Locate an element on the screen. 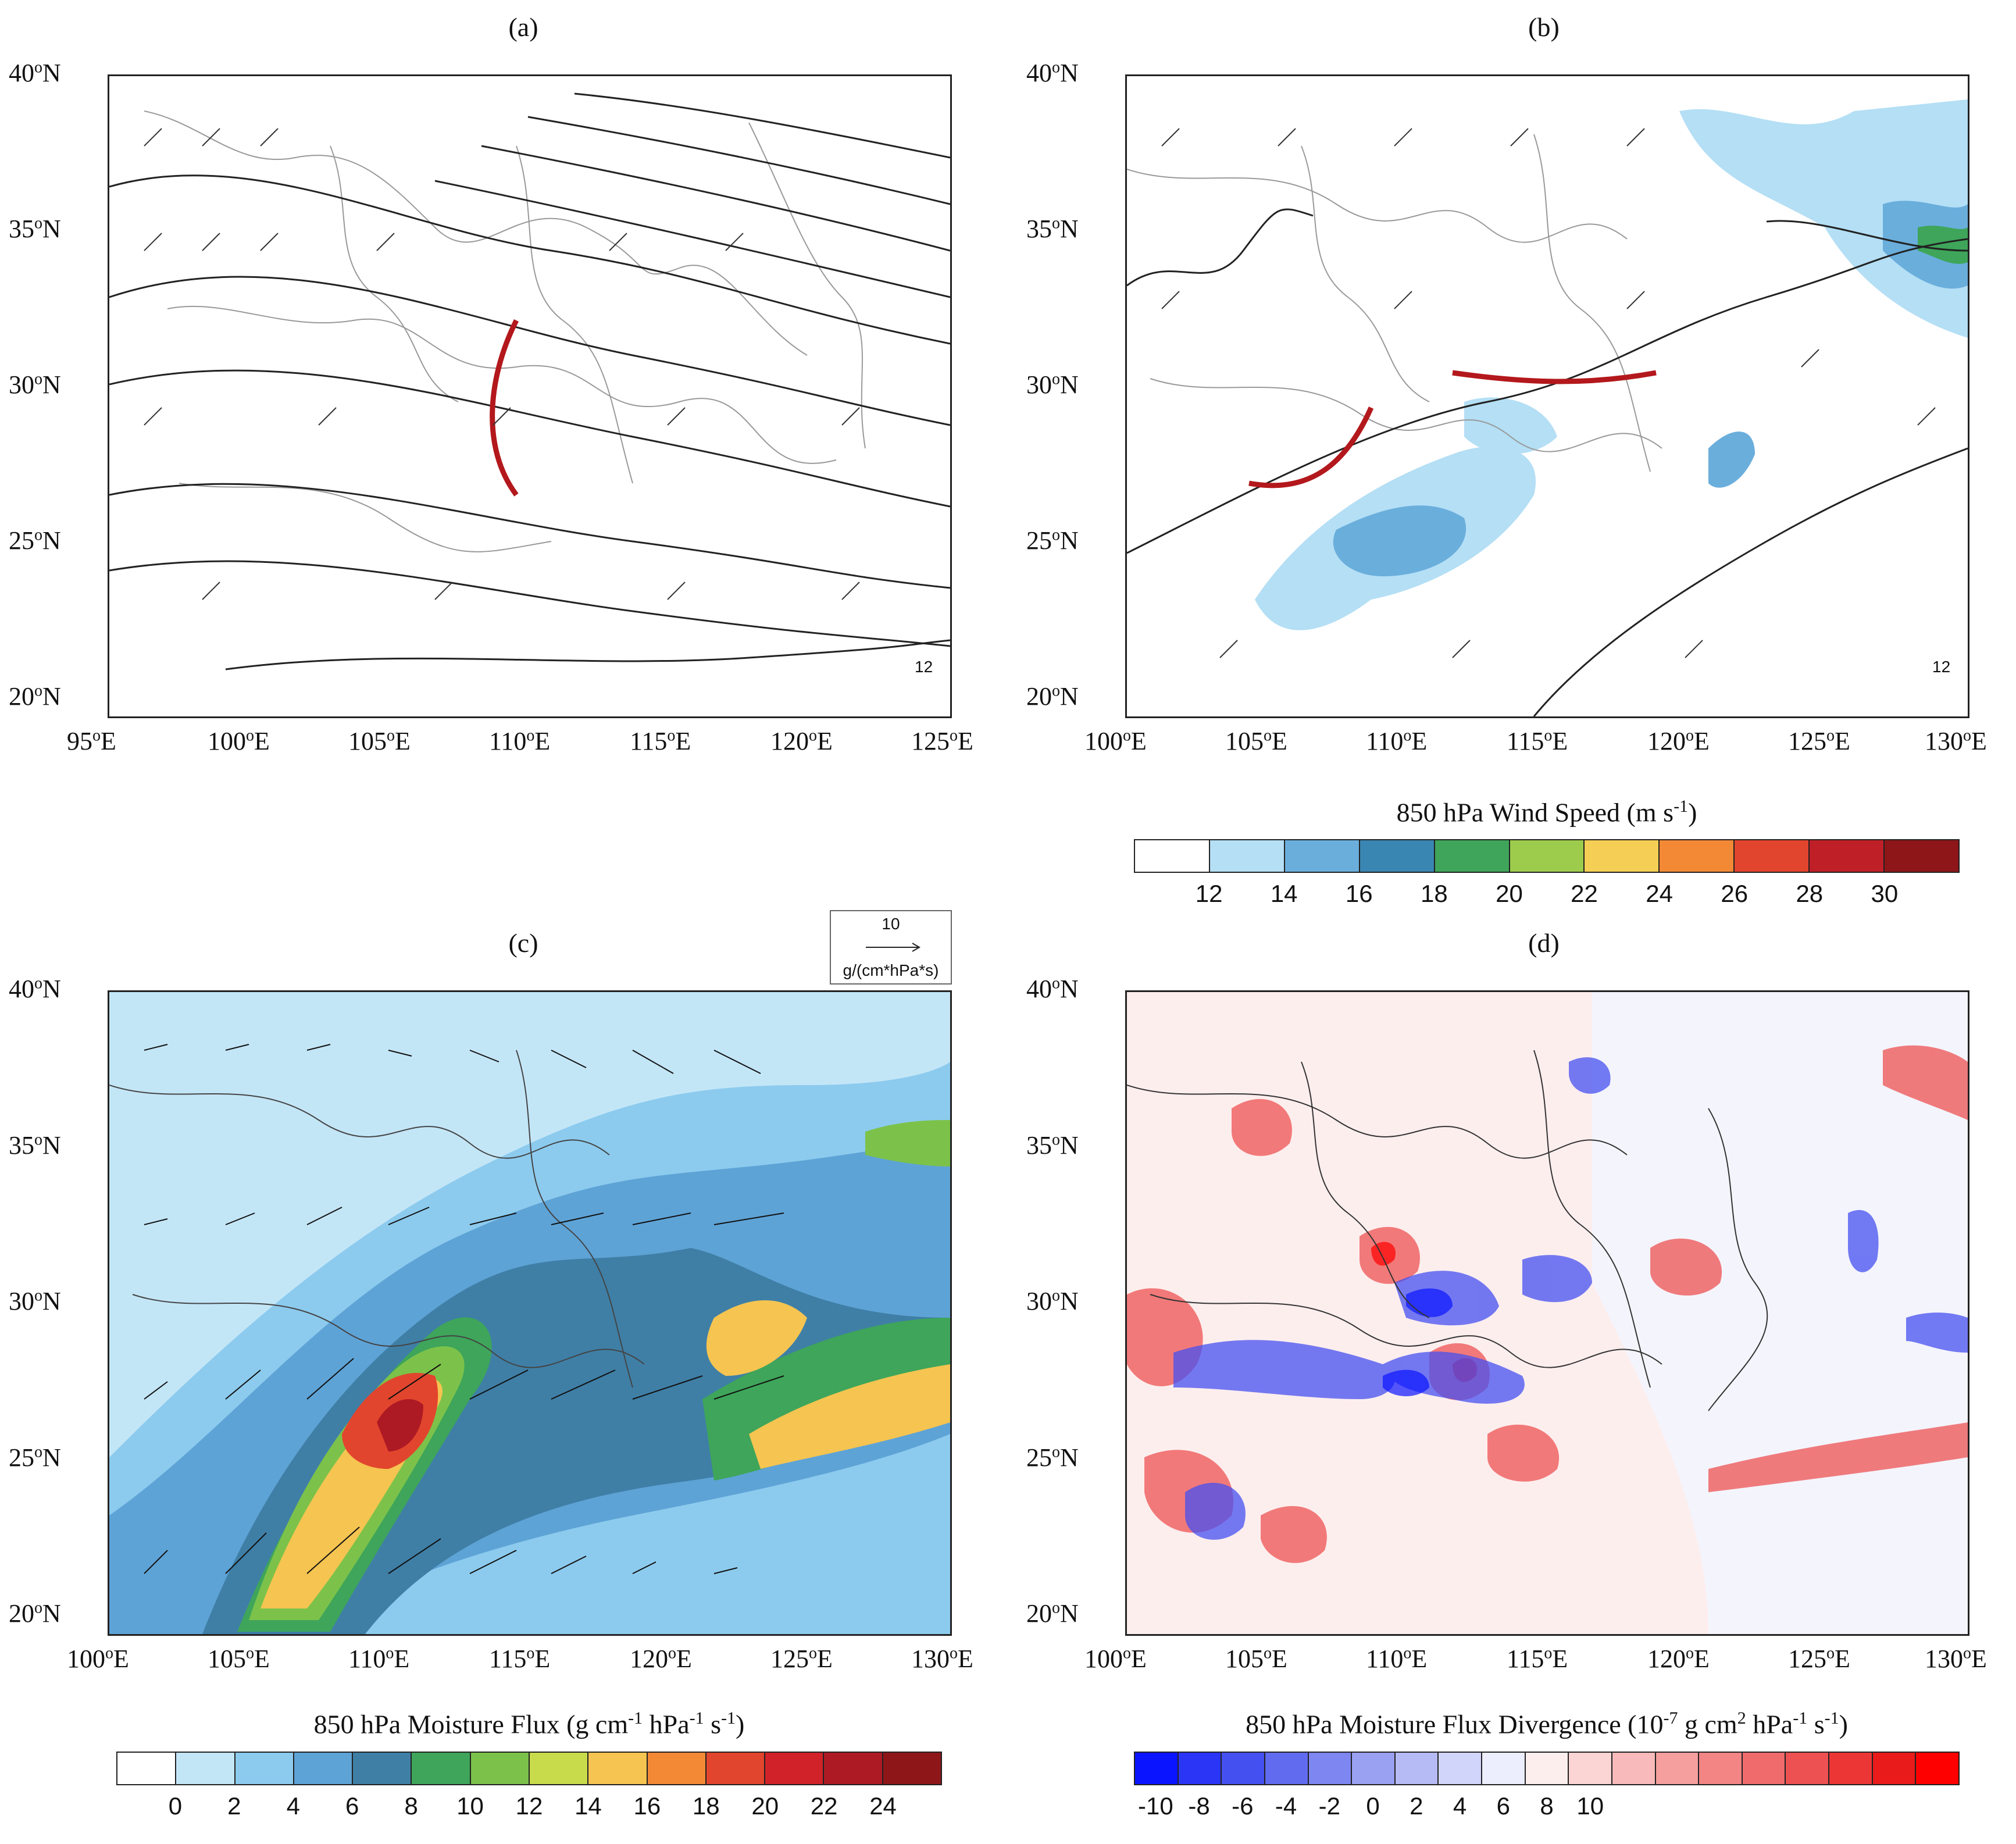 The width and height of the screenshot is (2016, 1844). panel-b-map: 12 is located at coordinates (1547, 396).